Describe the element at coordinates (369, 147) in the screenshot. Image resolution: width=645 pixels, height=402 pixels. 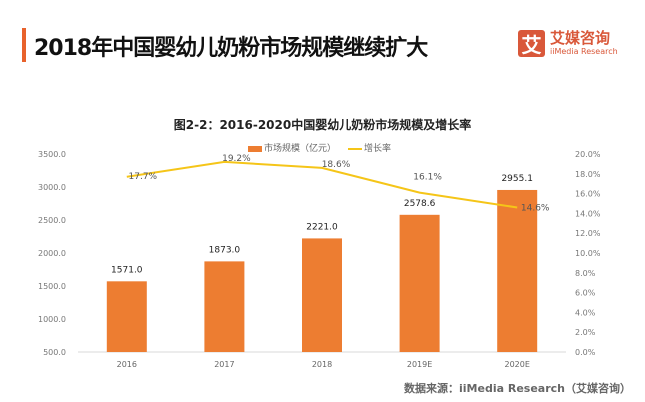
I see `legend-line: 增长率` at that location.